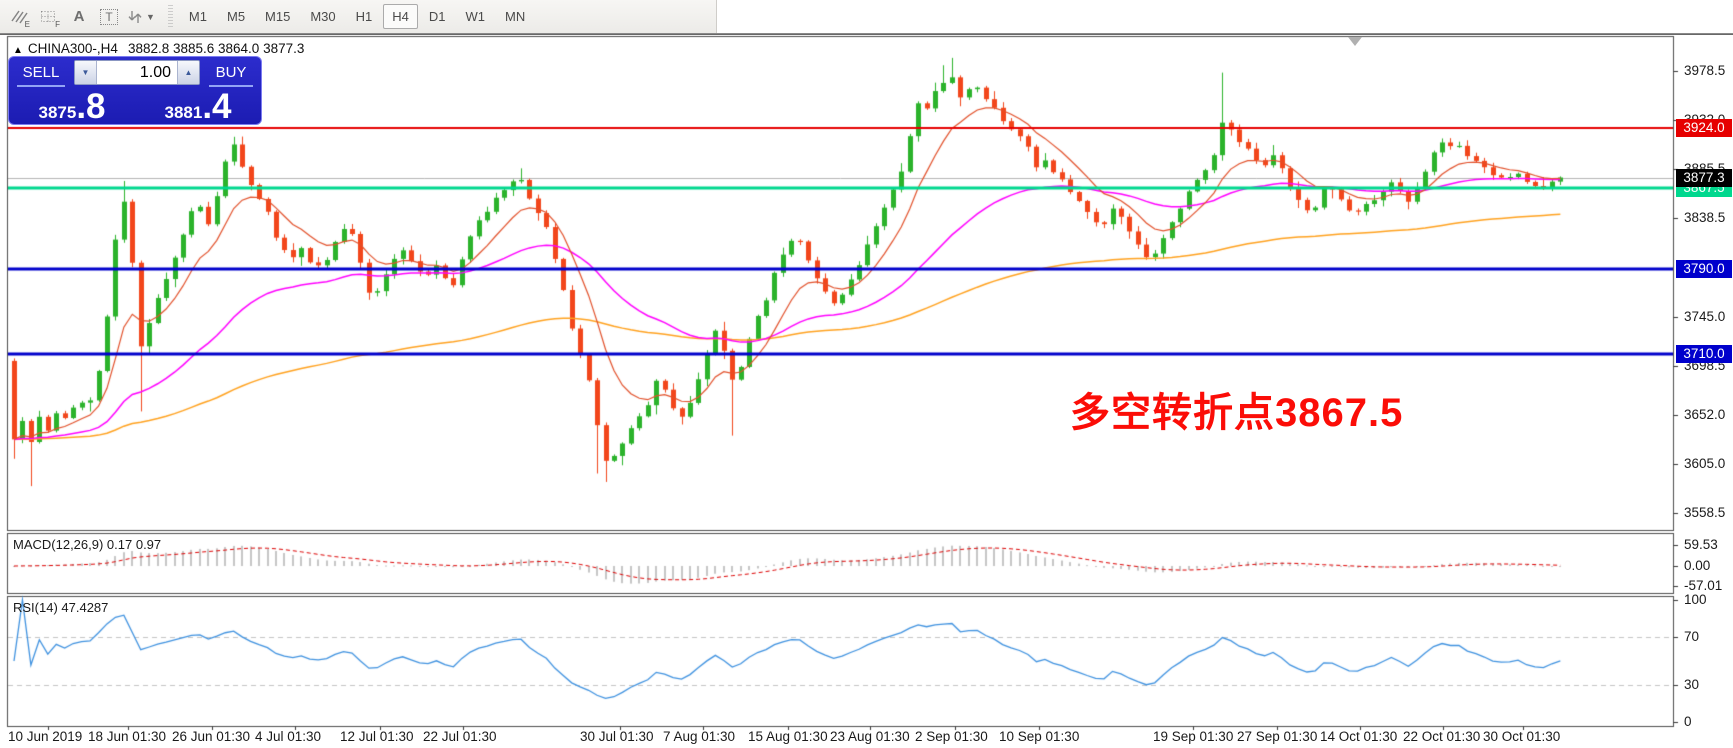  Describe the element at coordinates (188, 72) in the screenshot. I see `volume-increase-button: ▲` at that location.